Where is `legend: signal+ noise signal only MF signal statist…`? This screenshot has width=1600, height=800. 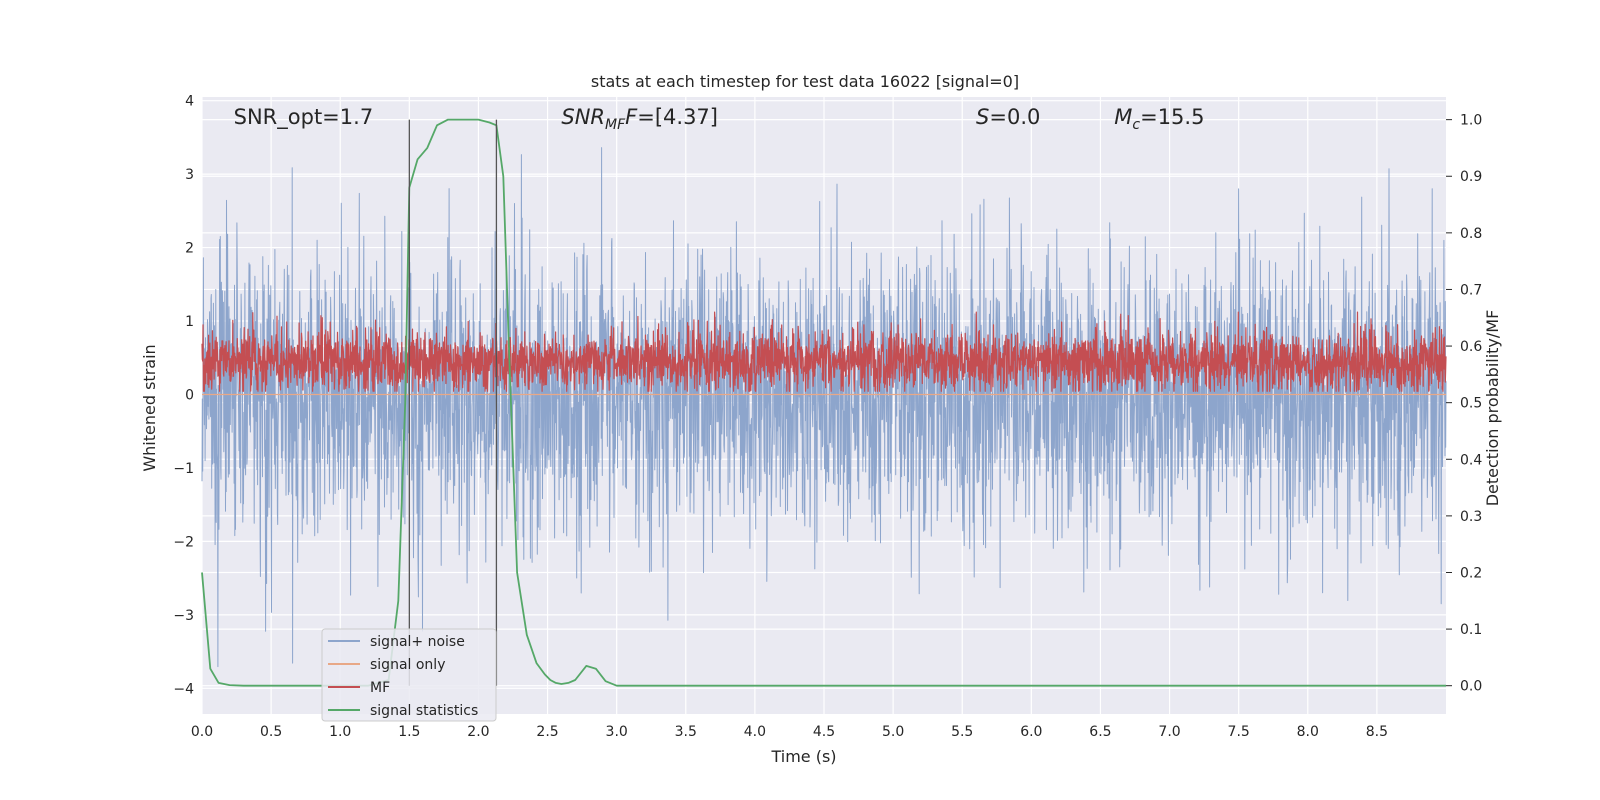 legend: signal+ noise signal only MF signal statist… is located at coordinates (409, 675).